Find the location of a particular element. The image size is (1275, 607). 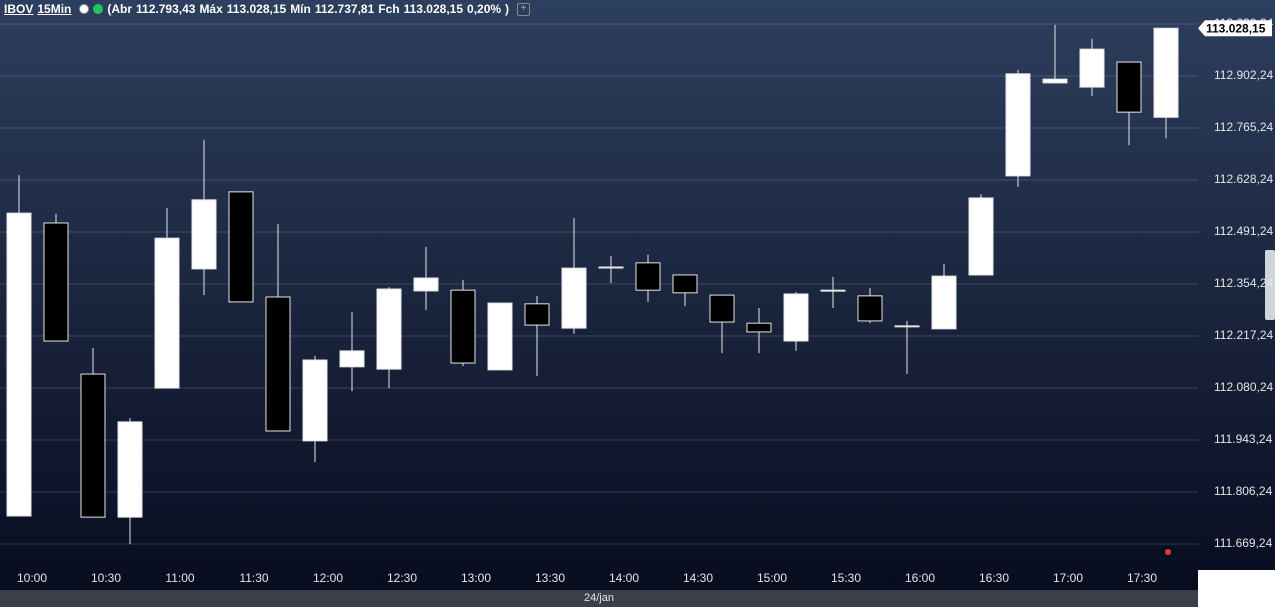

x-tick-label: 16:30 is located at coordinates (994, 578).